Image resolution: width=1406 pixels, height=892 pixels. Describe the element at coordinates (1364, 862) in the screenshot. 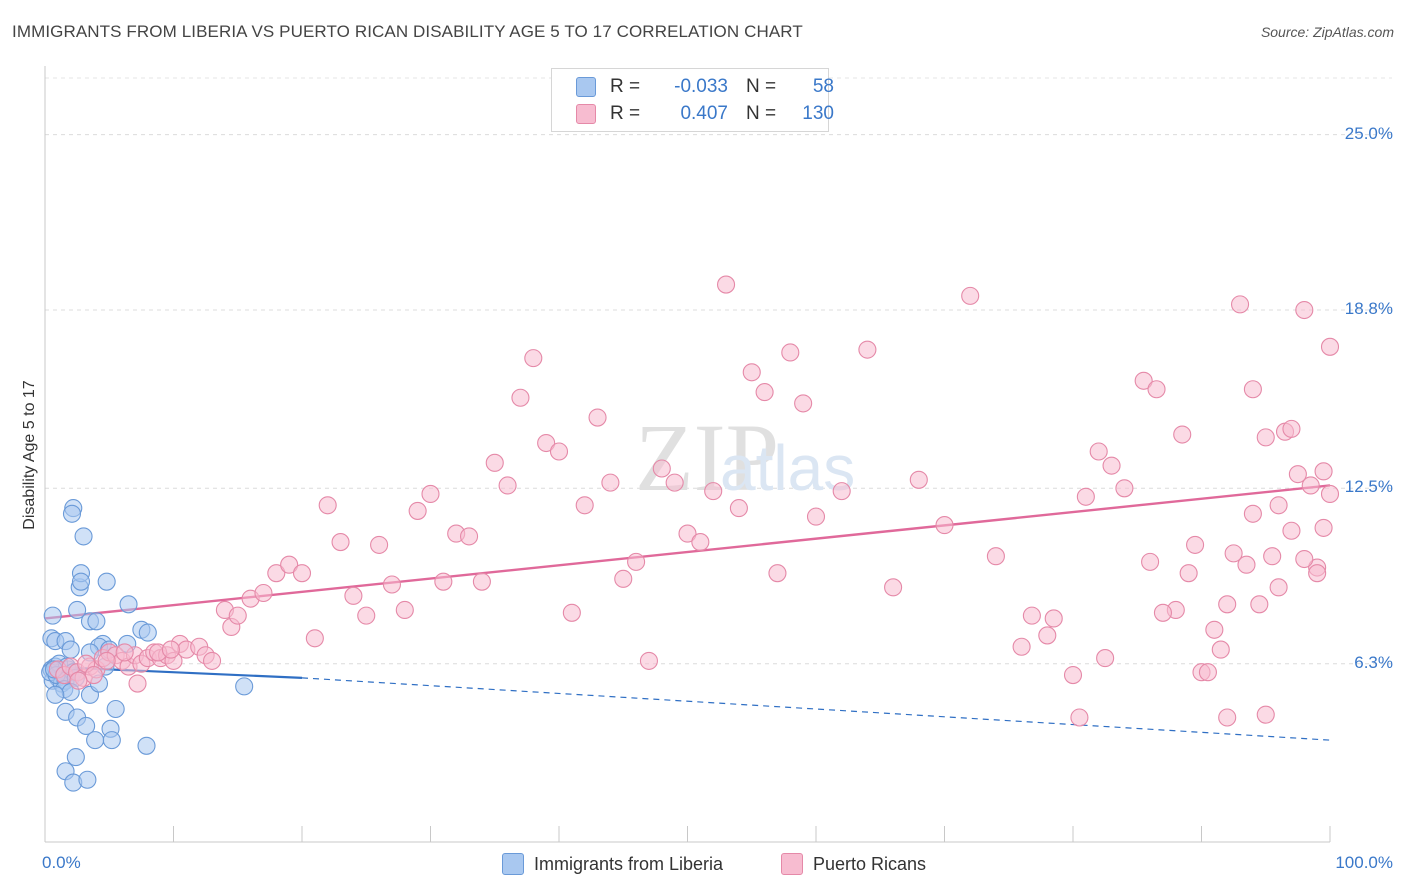

I see `x-tick-label-max: 100.0%` at that location.